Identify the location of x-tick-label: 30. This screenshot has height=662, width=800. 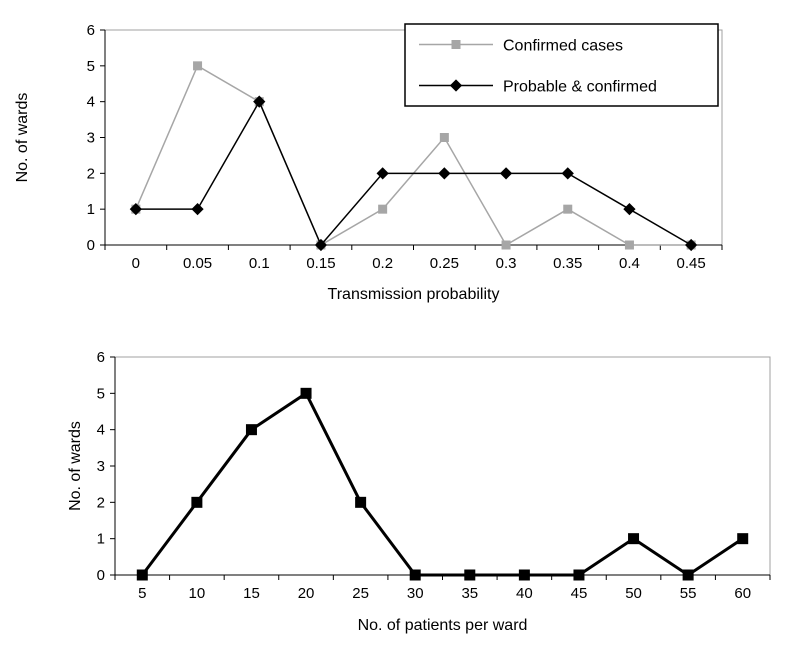
(415, 593).